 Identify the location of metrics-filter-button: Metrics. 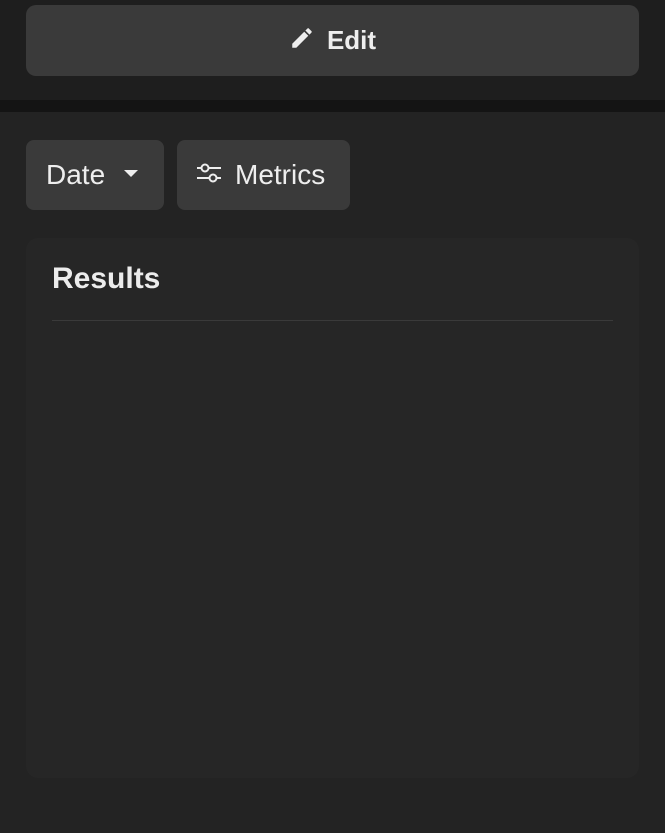
(263, 175).